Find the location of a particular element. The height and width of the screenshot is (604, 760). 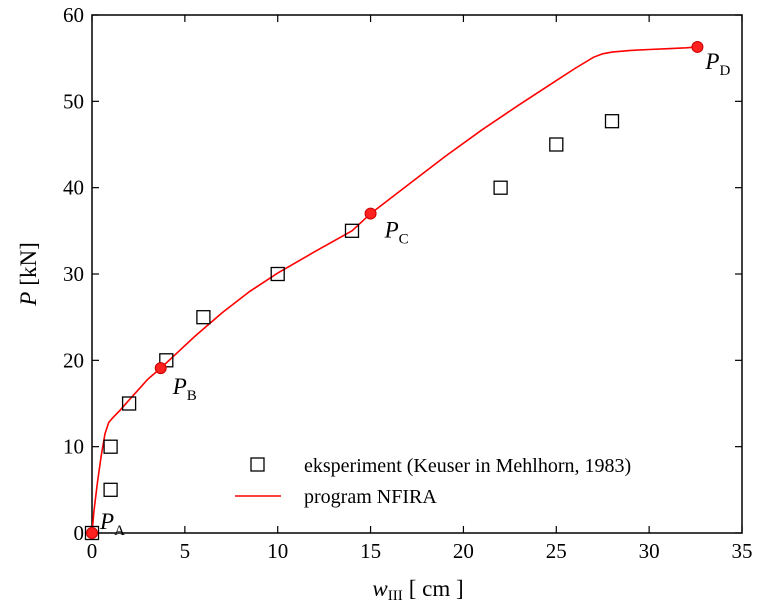

x-axis-label-unit: [ cm ] is located at coordinates (436, 588).